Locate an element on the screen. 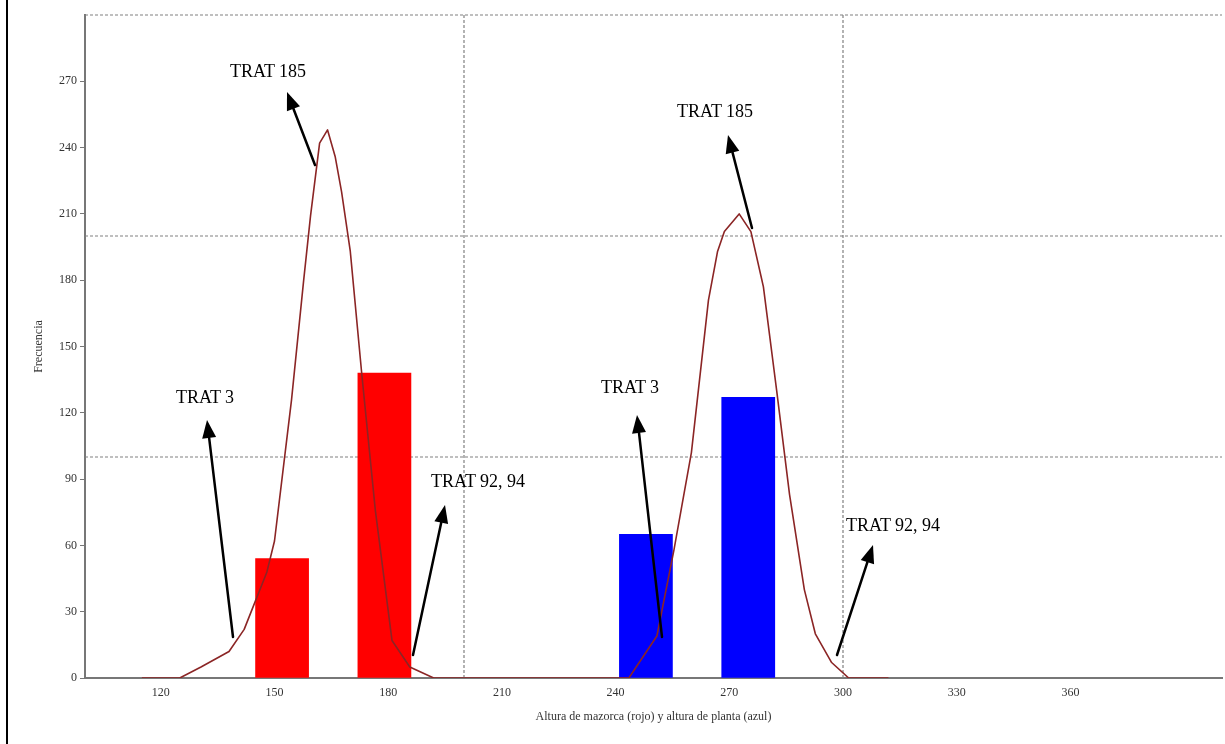 This screenshot has height=744, width=1225. x-tick-label: 210 is located at coordinates (501, 692).